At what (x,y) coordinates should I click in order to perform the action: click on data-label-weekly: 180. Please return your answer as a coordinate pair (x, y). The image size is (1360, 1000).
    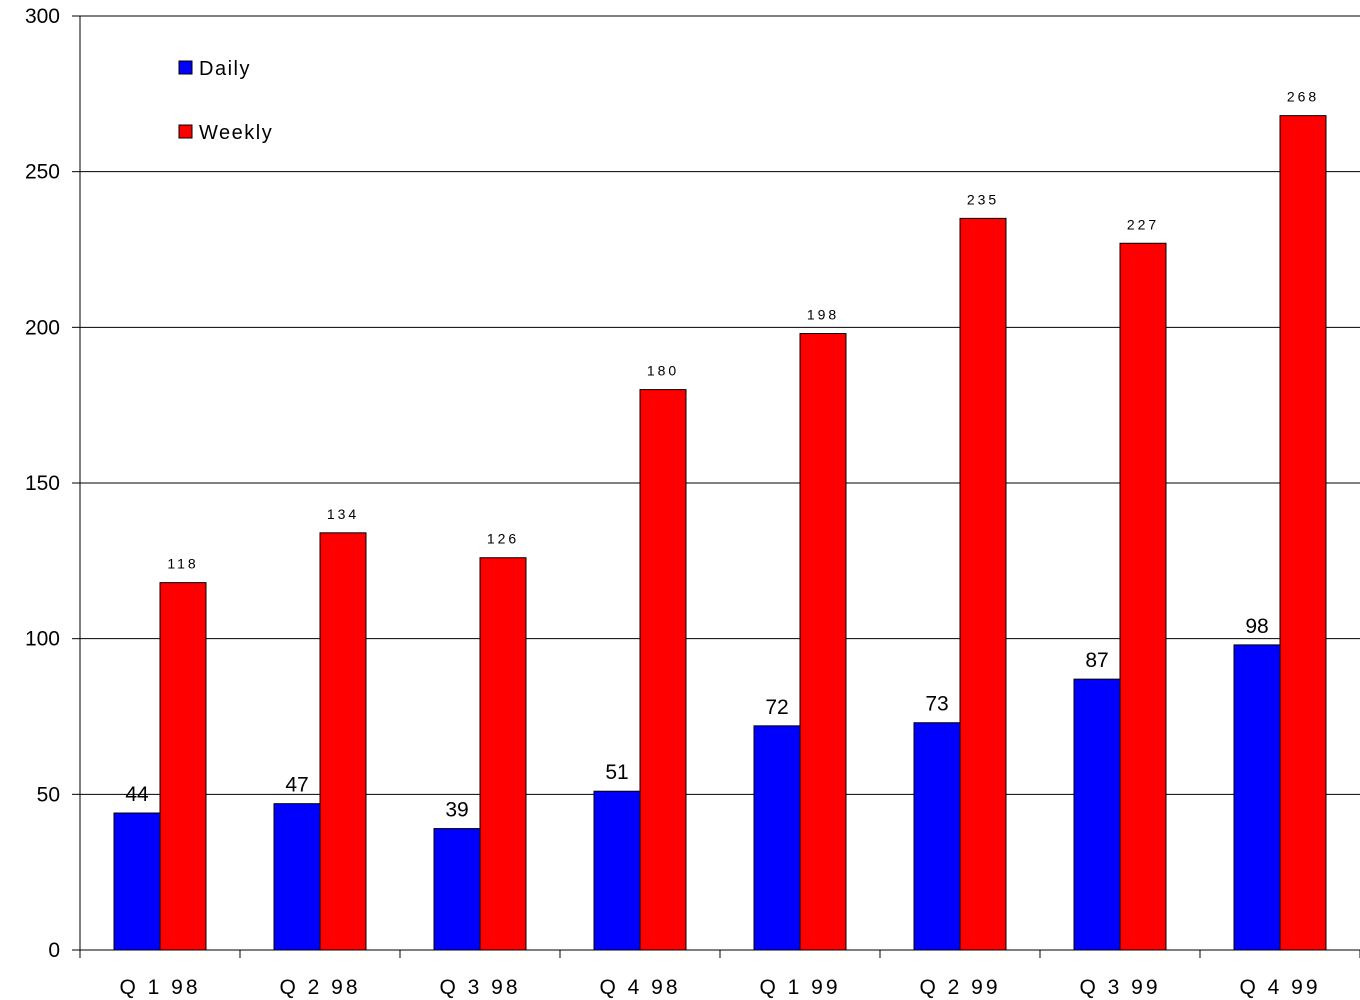
    Looking at the image, I should click on (663, 371).